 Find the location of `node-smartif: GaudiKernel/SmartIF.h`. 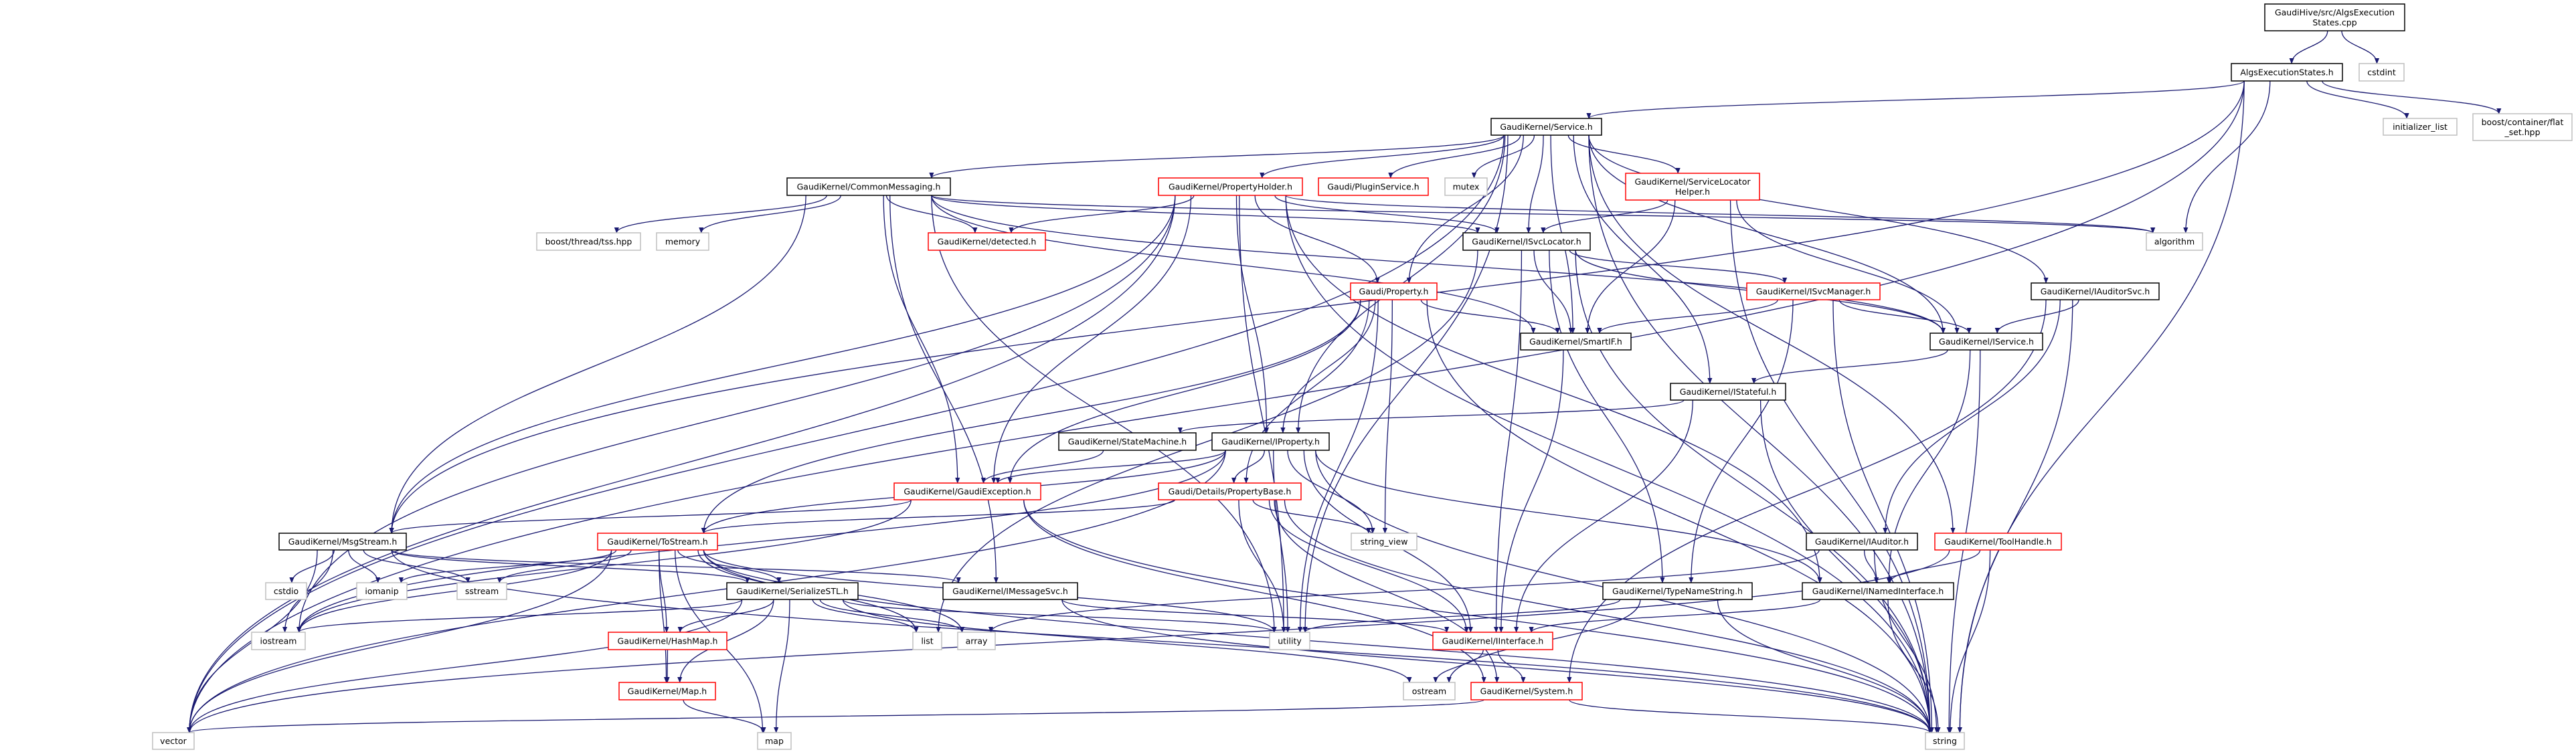

node-smartif: GaudiKernel/SmartIF.h is located at coordinates (1576, 342).